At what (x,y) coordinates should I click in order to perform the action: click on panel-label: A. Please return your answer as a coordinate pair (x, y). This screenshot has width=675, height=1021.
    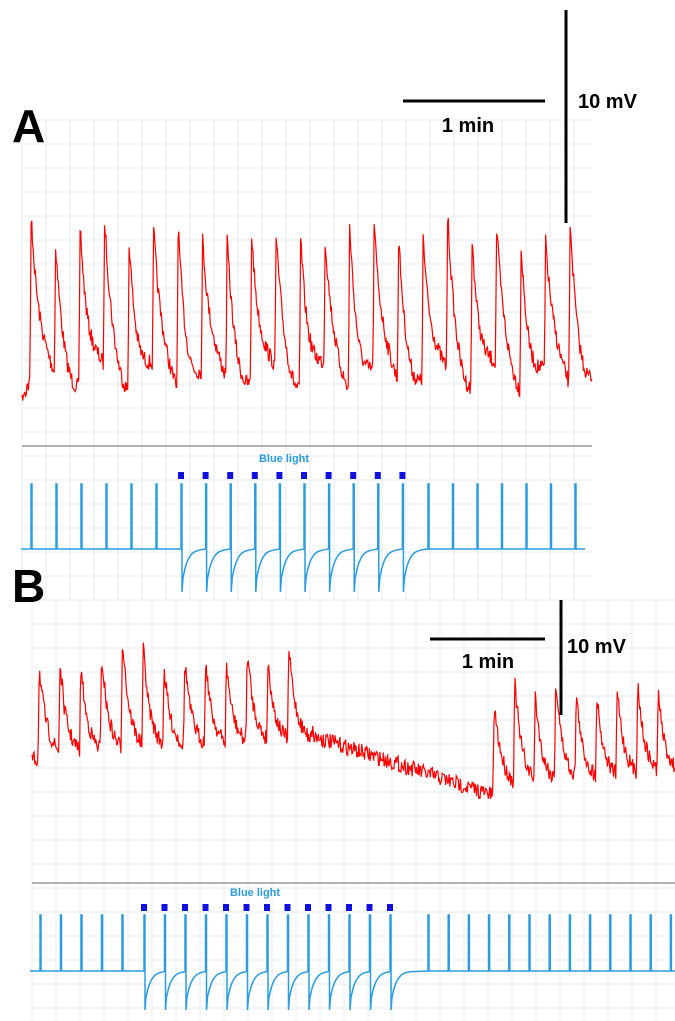
    Looking at the image, I should click on (28, 126).